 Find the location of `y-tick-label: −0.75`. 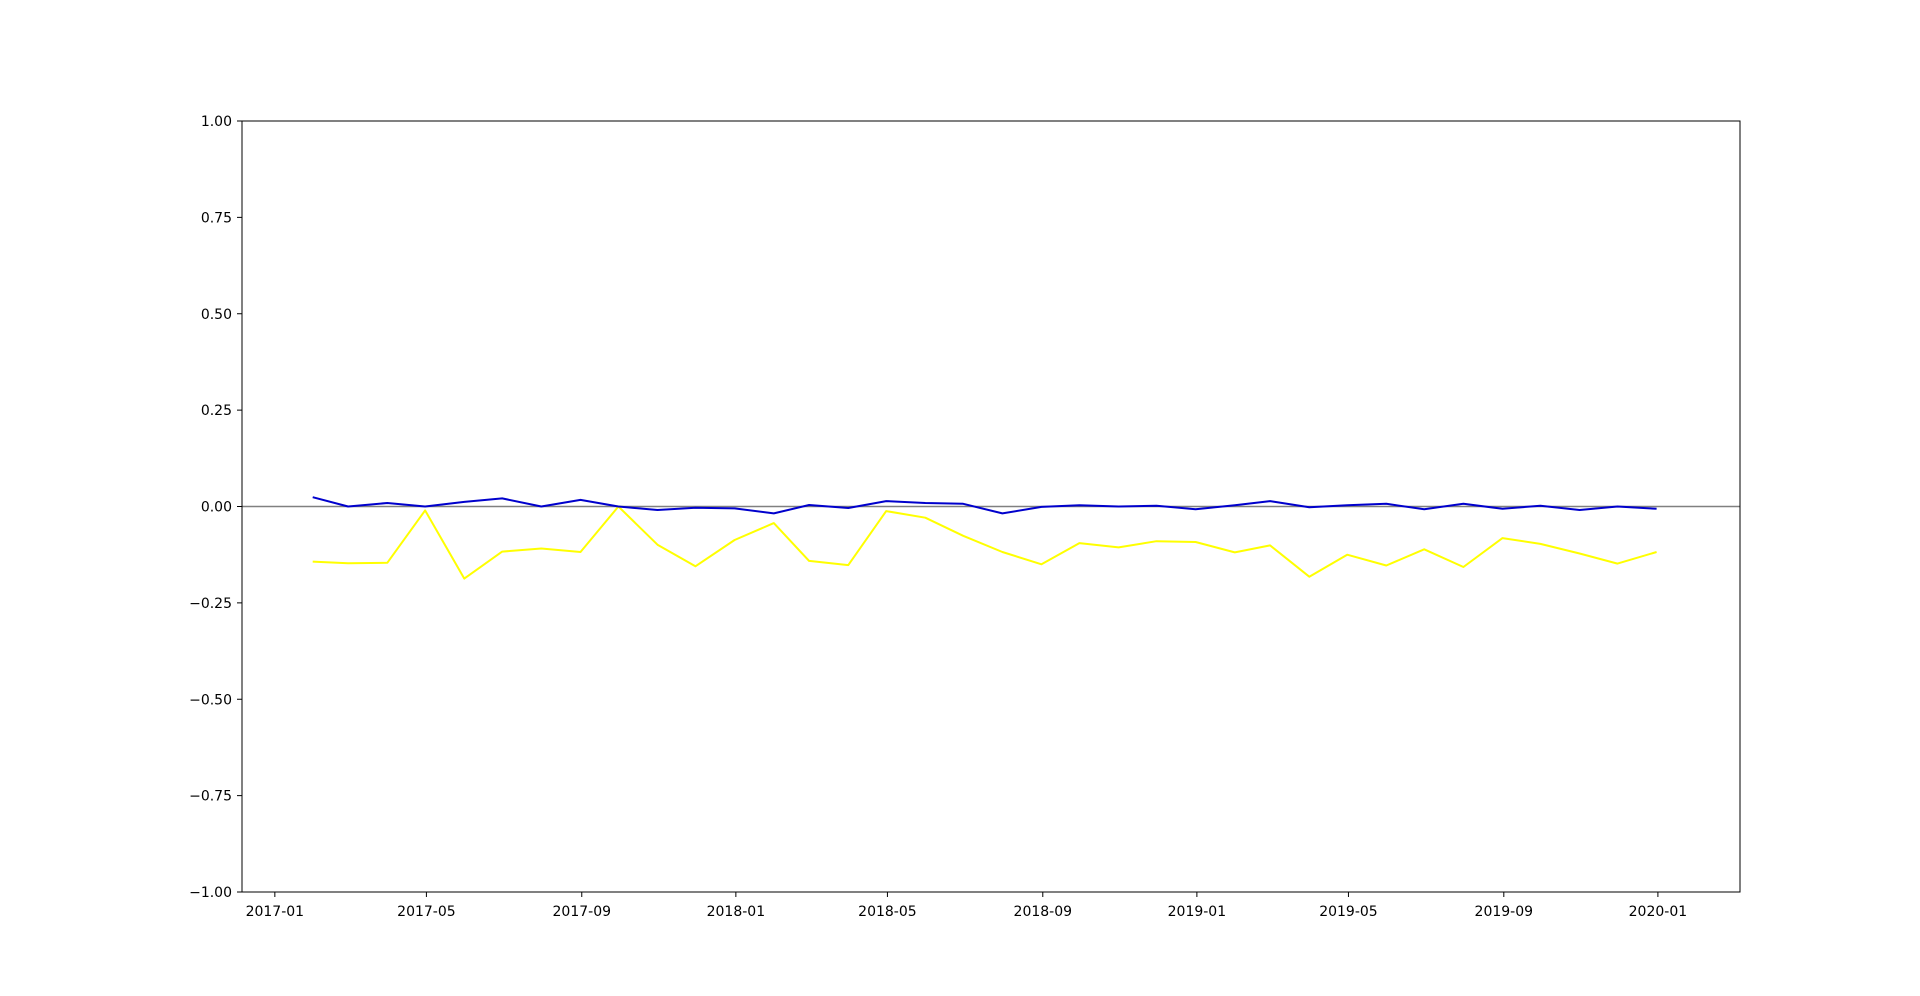

y-tick-label: −0.75 is located at coordinates (210, 797).